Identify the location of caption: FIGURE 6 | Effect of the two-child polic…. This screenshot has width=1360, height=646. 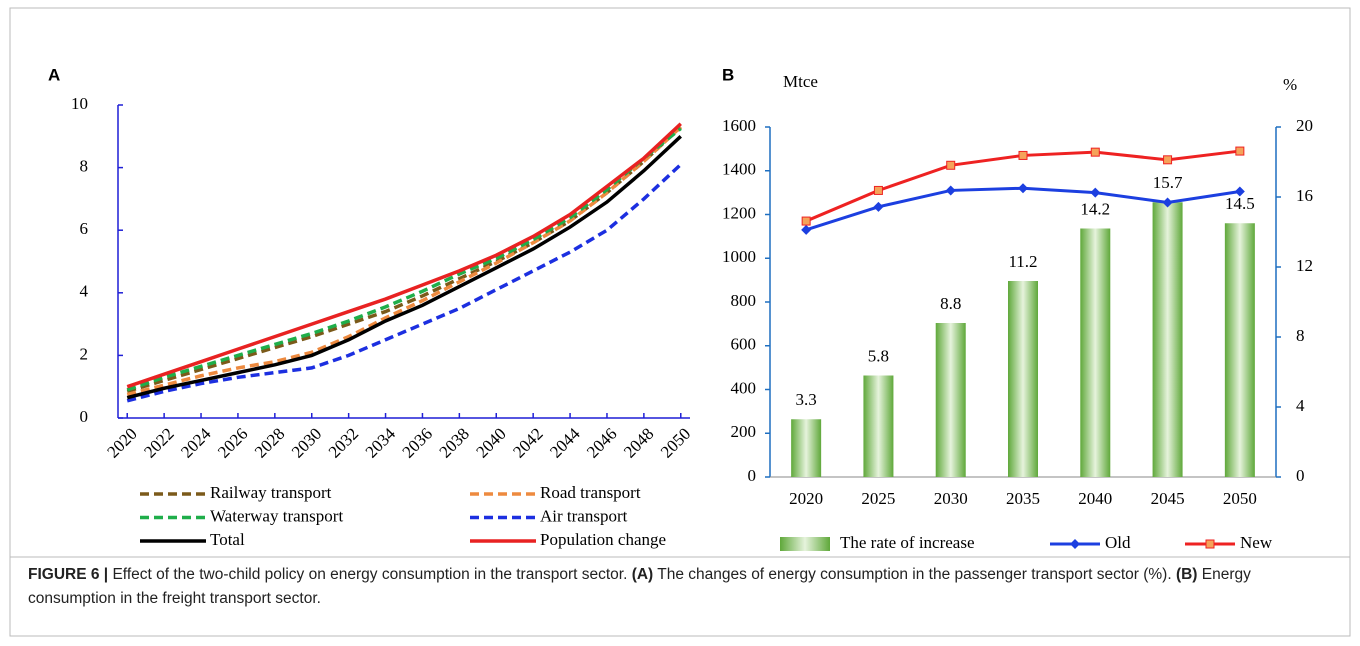
(678, 587).